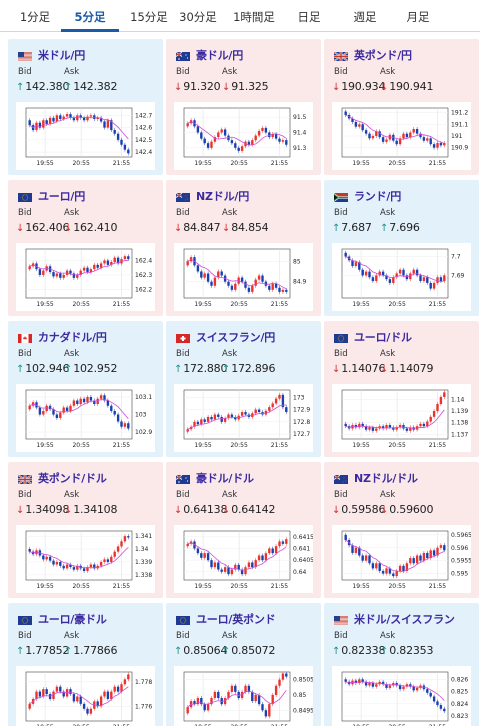 This screenshot has height=726, width=480. What do you see at coordinates (401, 418) in the screenshot?
I see `mini-candlestick-chart: 19:55 20:55 21:55 1.14 1.139 1.138 1.137` at bounding box center [401, 418].